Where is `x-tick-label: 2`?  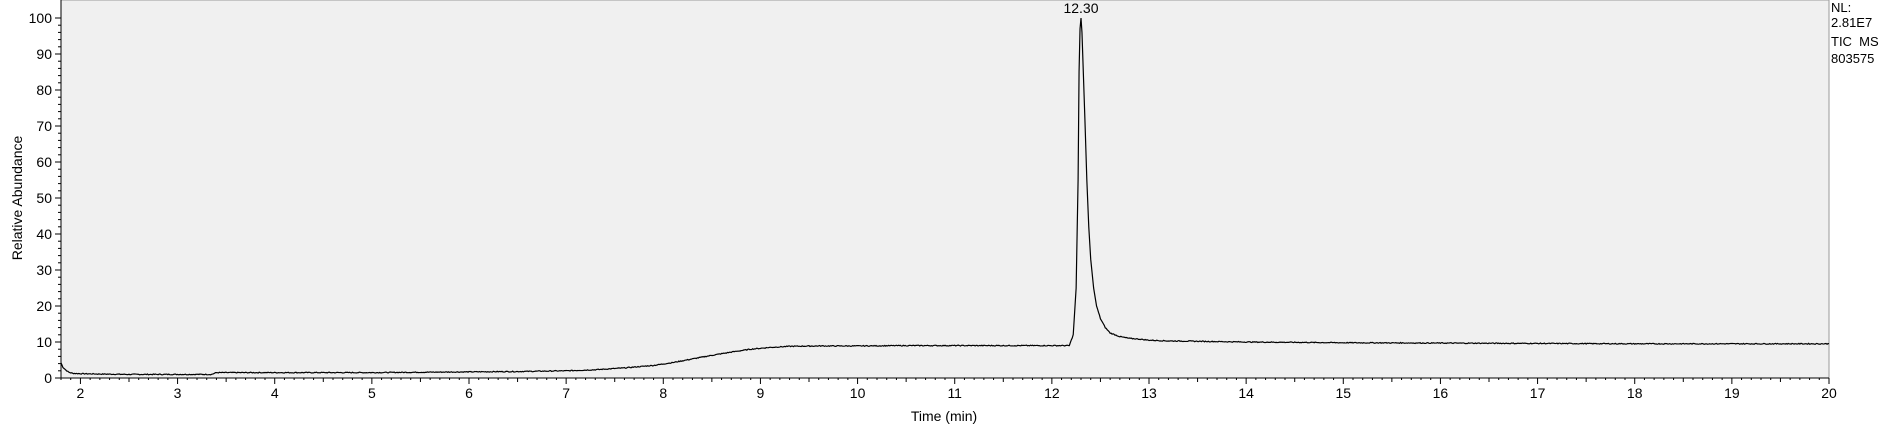 x-tick-label: 2 is located at coordinates (81, 393).